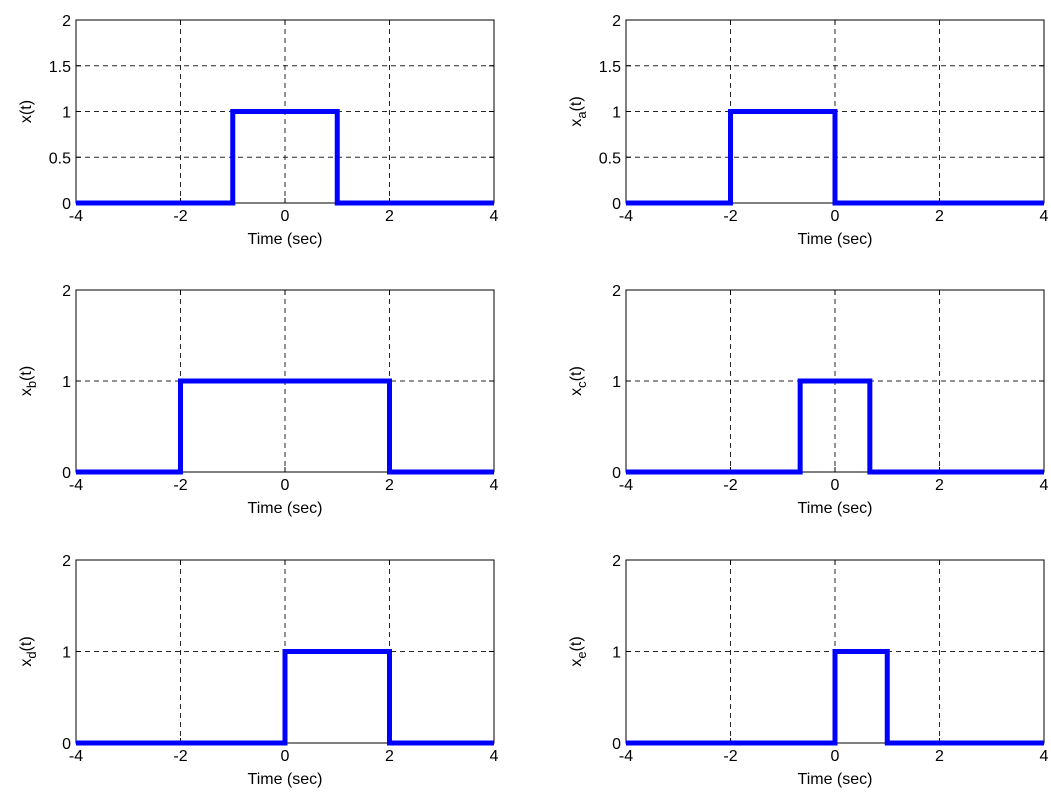 This screenshot has width=1051, height=797. What do you see at coordinates (28, 381) in the screenshot?
I see `y-axis-label: xb(t)` at bounding box center [28, 381].